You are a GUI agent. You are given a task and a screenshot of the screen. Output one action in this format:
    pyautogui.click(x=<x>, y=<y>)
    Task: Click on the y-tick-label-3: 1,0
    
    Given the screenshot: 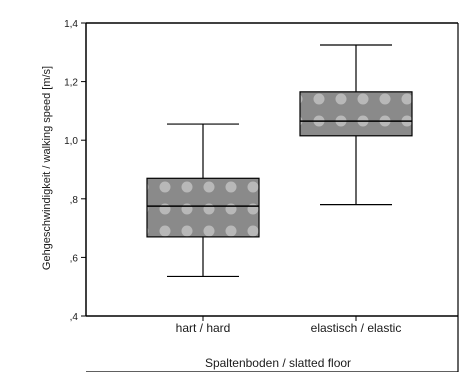 What is the action you would take?
    pyautogui.click(x=71, y=141)
    